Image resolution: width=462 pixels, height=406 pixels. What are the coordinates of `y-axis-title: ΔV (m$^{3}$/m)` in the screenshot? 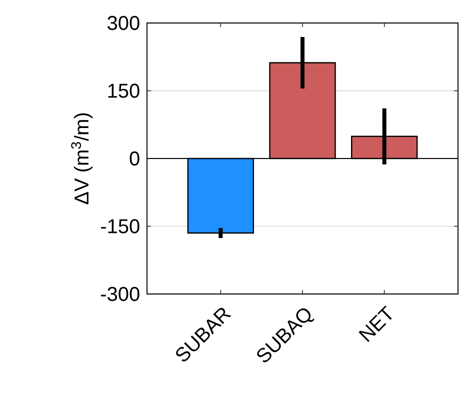 It's located at (82, 158).